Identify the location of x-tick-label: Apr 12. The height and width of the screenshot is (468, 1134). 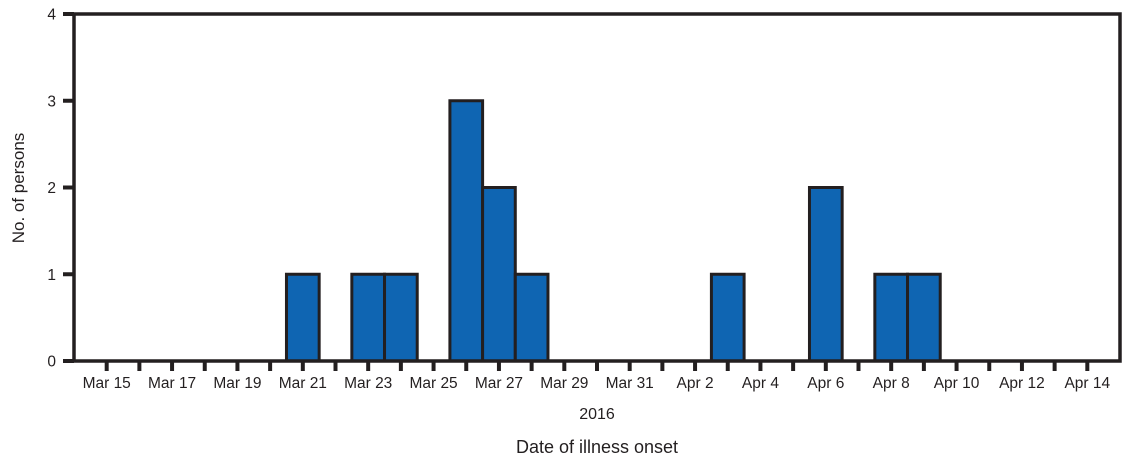
(1022, 383).